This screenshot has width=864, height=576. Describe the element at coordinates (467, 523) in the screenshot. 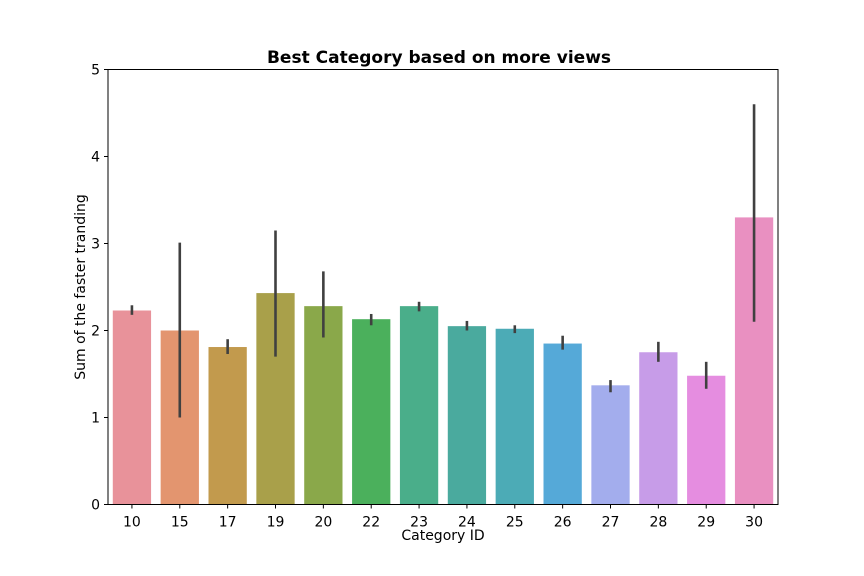

I see `x-tick-label-24: 24` at that location.